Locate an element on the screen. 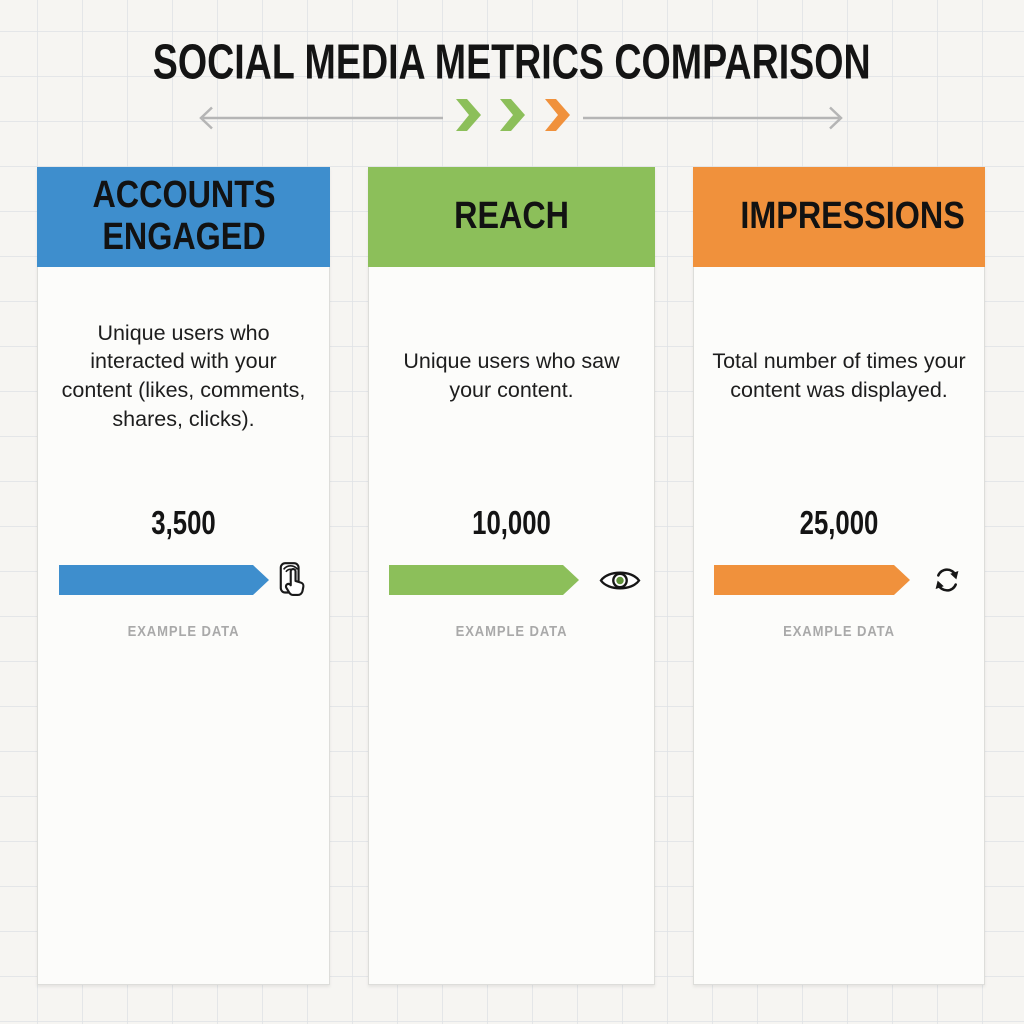  card-title: REACH is located at coordinates (511, 216).